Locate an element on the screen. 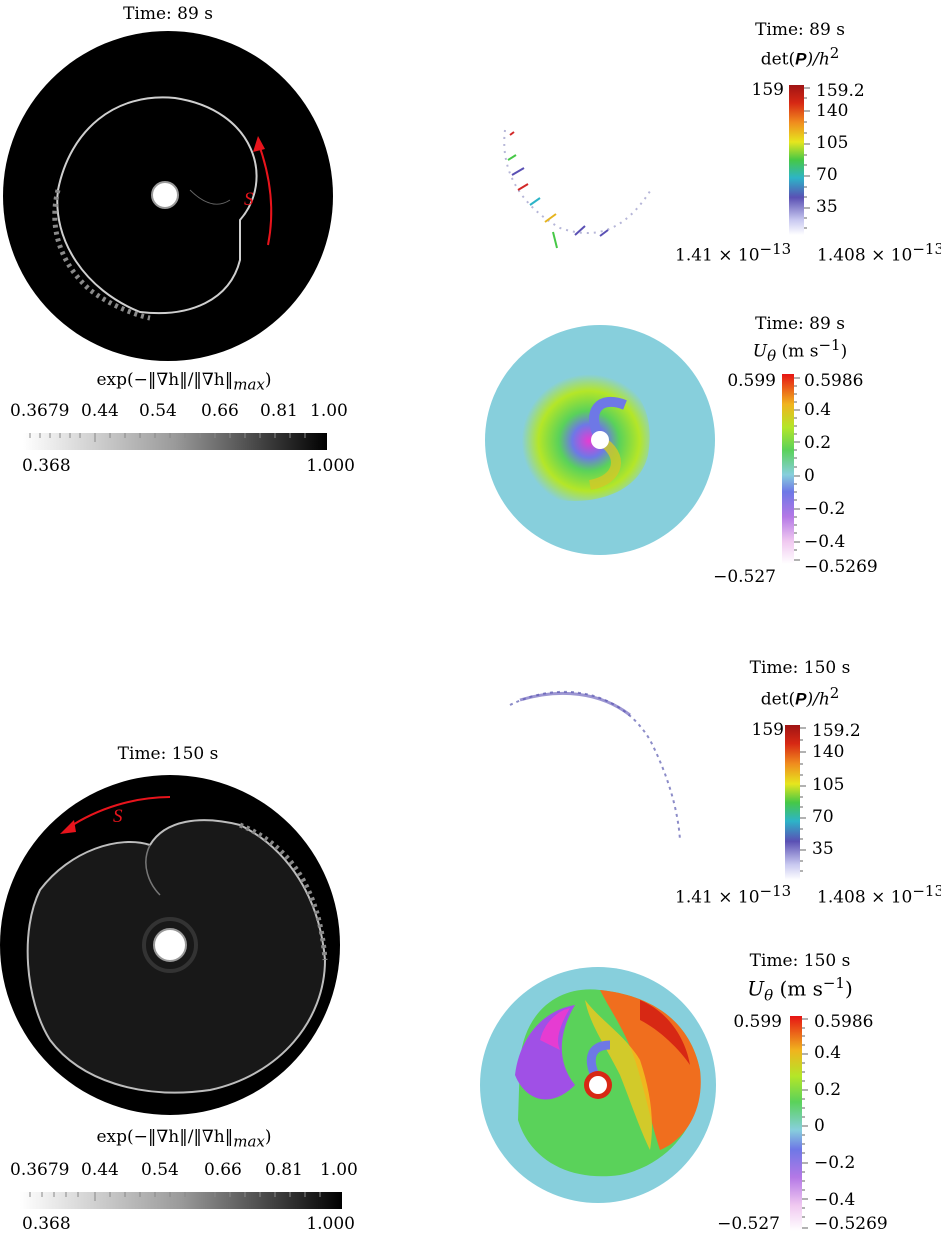  gradient-disc-figure is located at coordinates (168, 196).